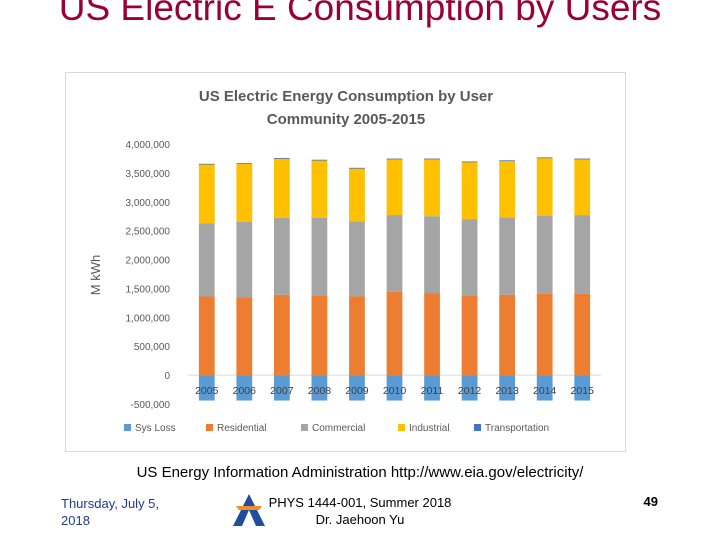 The image size is (720, 540). I want to click on bar-commercial-2015, so click(582, 254).